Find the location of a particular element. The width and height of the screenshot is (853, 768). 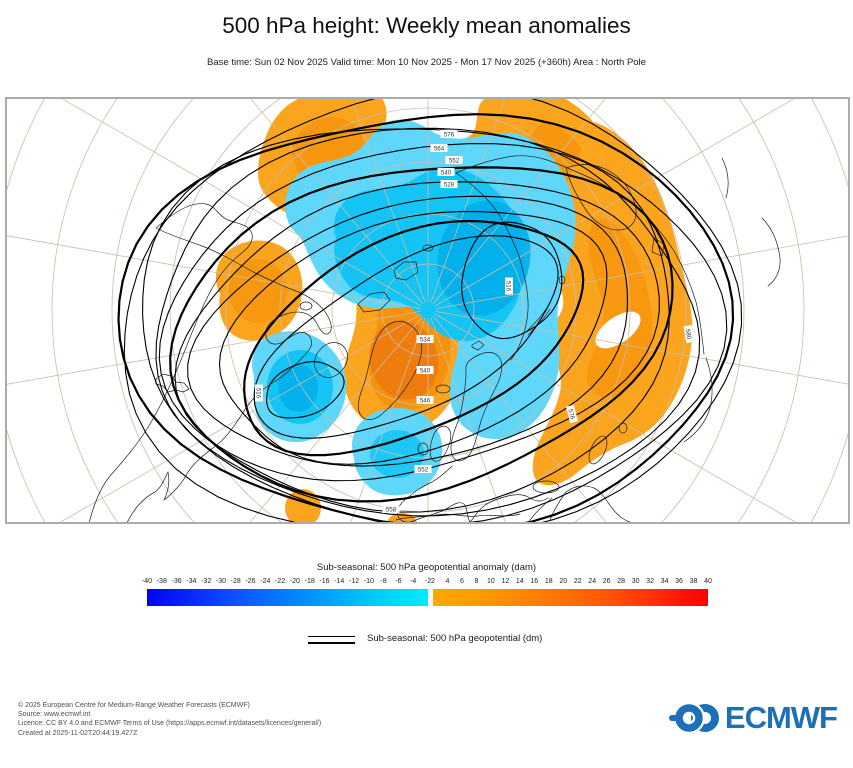

contour-legend: Sub-seasonal: 500 hPa geopotential (dm) is located at coordinates (425, 638).